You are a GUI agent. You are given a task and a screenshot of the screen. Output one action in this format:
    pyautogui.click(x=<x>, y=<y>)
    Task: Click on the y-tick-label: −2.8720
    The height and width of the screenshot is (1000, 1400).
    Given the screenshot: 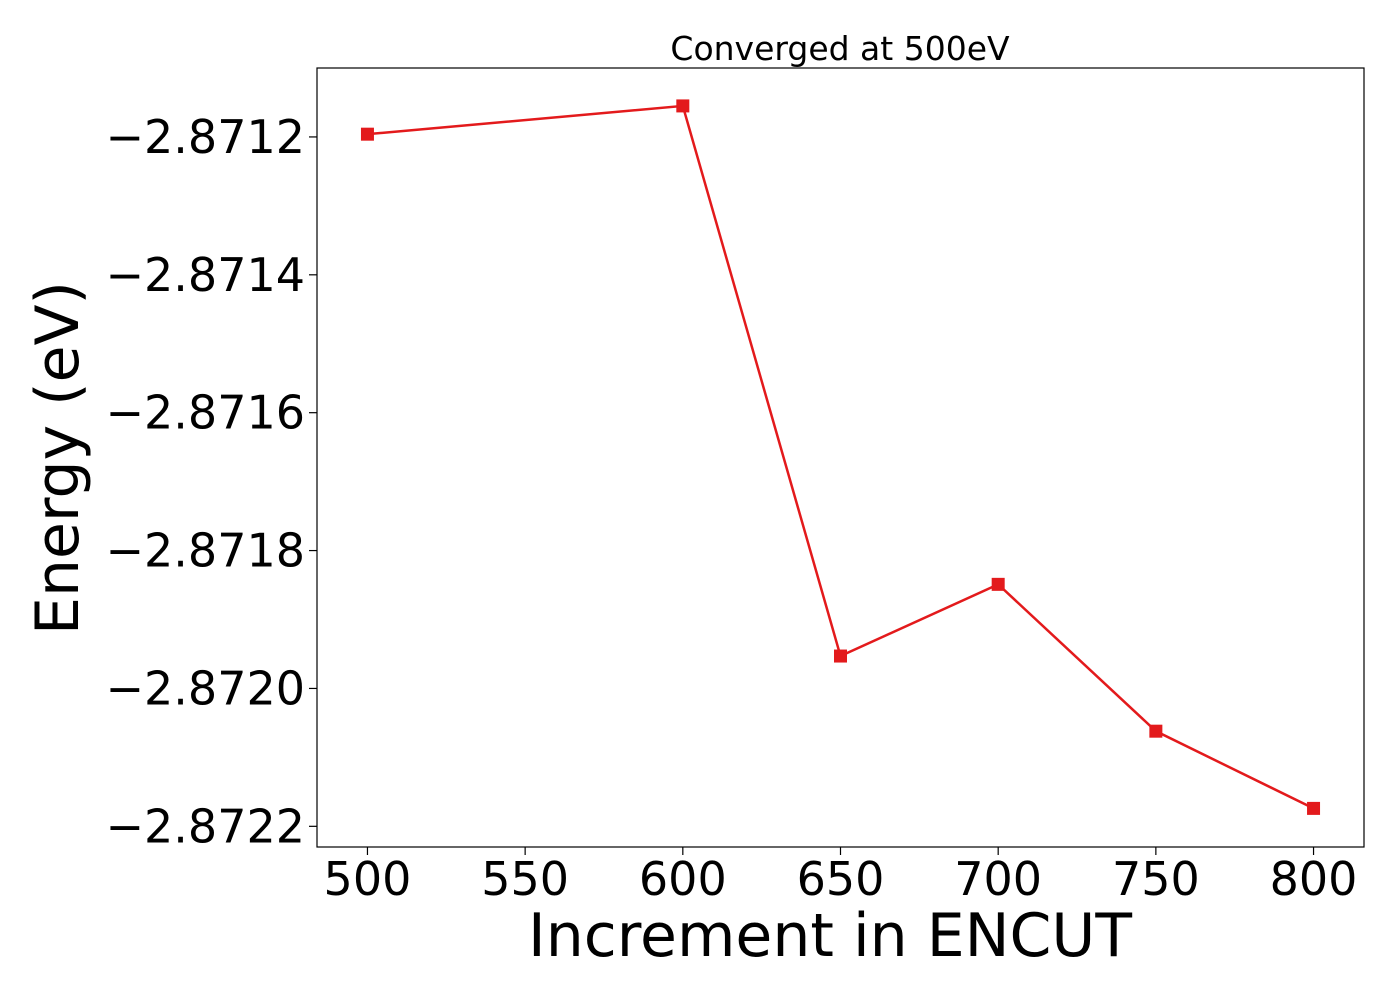 What is the action you would take?
    pyautogui.click(x=206, y=688)
    